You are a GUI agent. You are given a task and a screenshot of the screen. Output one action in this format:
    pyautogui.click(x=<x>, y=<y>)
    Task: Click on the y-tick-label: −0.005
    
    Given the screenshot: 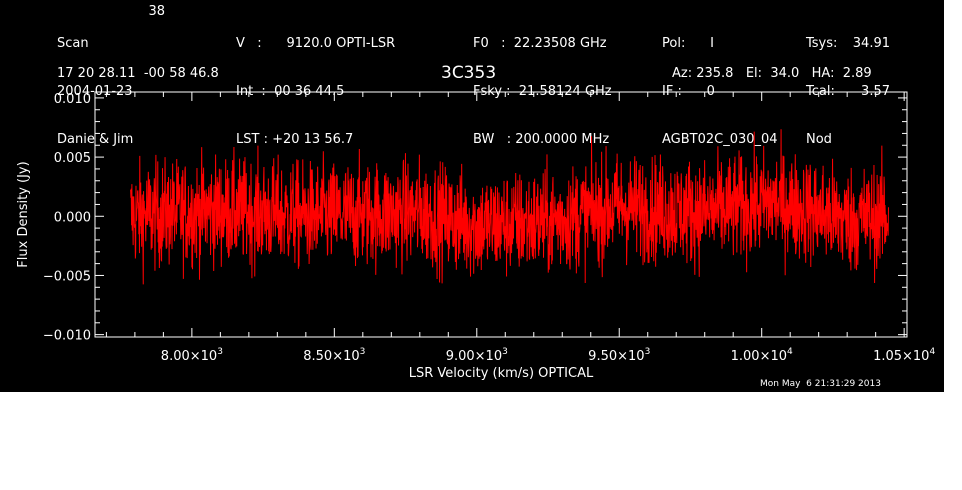 What is the action you would take?
    pyautogui.click(x=67, y=276)
    